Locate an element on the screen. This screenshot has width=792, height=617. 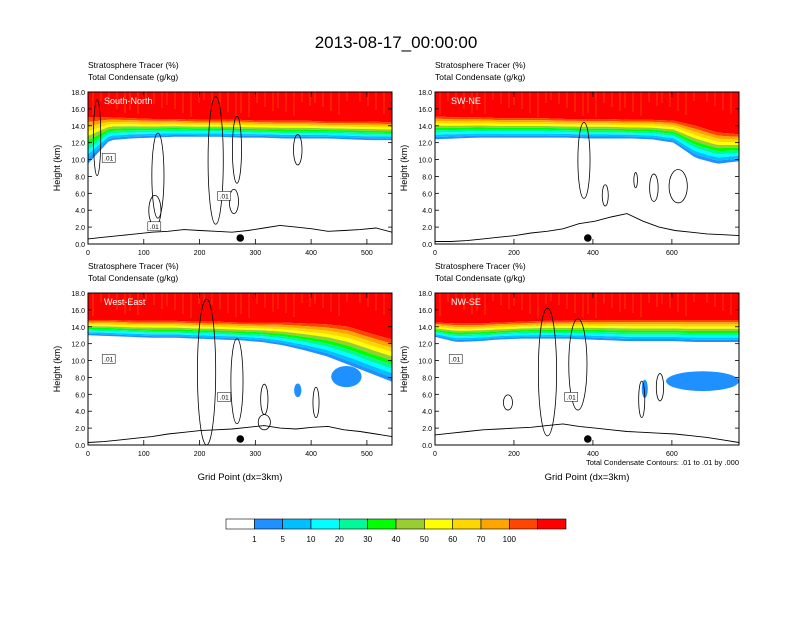
colorbar-label: 60 is located at coordinates (452, 539).